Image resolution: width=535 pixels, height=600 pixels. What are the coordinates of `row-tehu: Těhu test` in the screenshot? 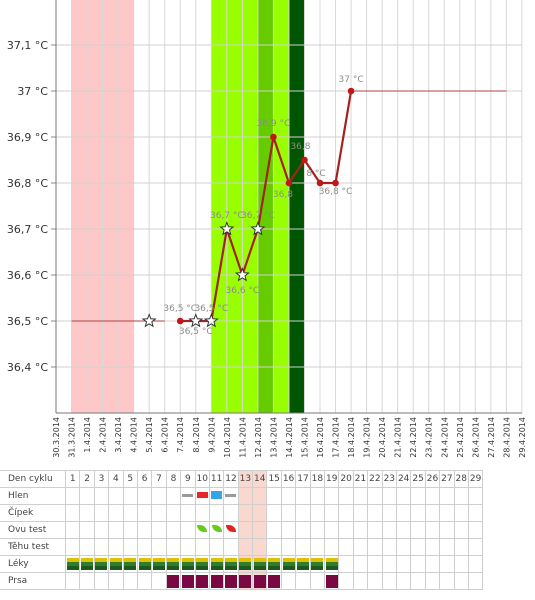 It's located at (242, 547).